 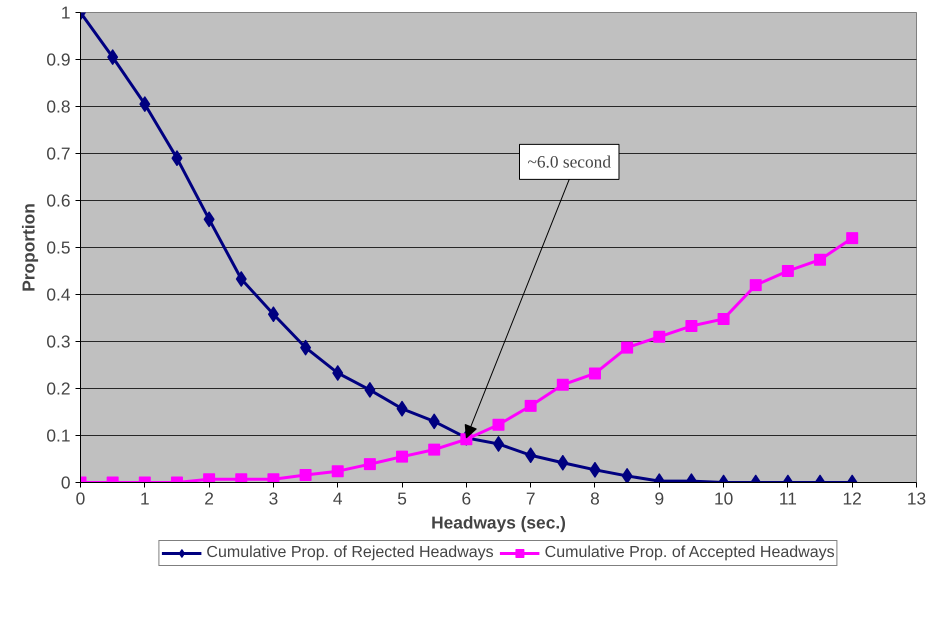 What do you see at coordinates (569, 162) in the screenshot?
I see `annotation: ~6.0 second` at bounding box center [569, 162].